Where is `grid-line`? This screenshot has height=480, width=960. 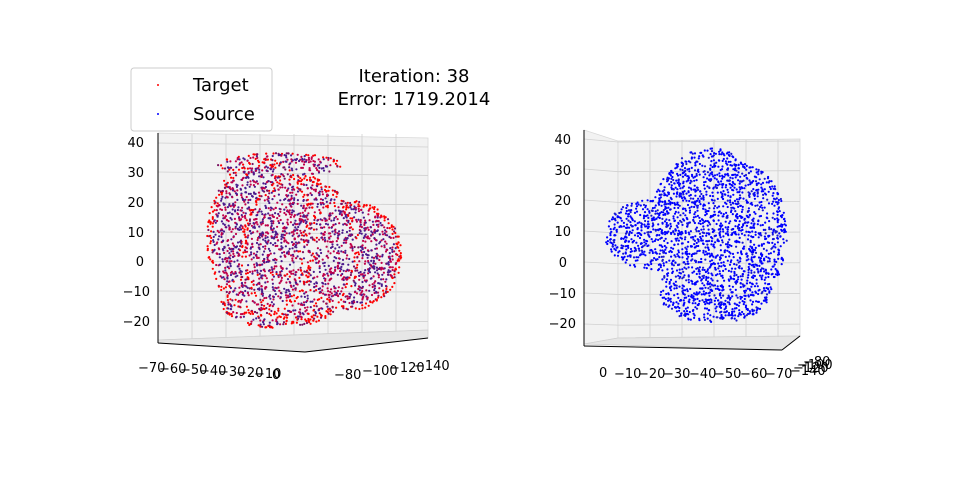 grid-line is located at coordinates (709, 171).